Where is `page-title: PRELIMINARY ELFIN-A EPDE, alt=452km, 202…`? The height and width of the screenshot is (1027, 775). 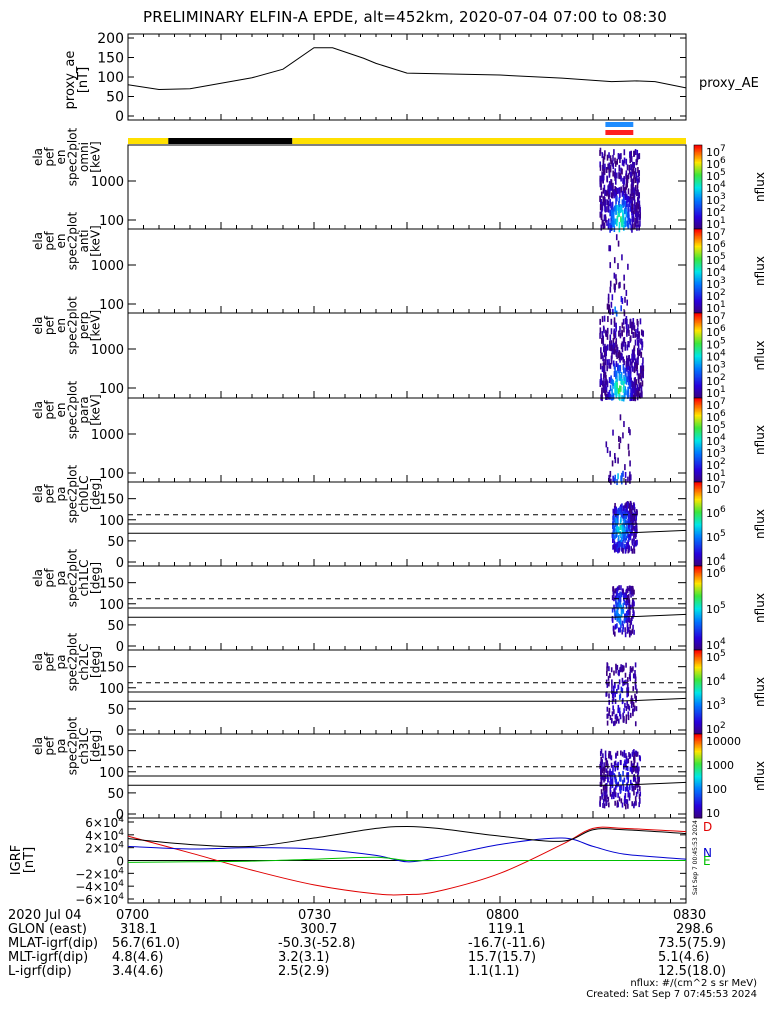
page-title: PRELIMINARY ELFIN-A EPDE, alt=452km, 202… is located at coordinates (405, 17).